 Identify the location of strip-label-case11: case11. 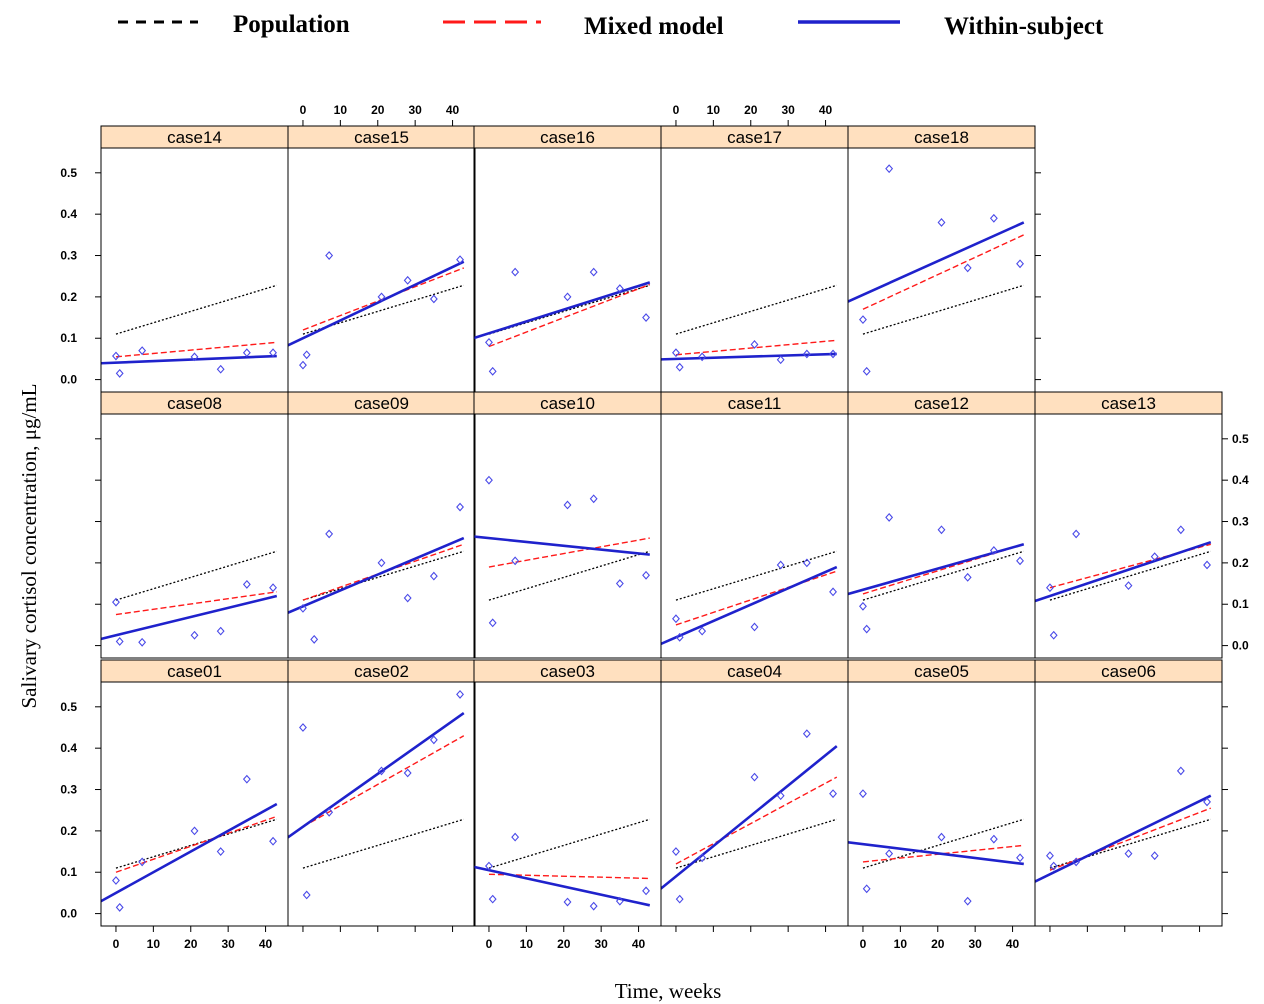
(755, 403).